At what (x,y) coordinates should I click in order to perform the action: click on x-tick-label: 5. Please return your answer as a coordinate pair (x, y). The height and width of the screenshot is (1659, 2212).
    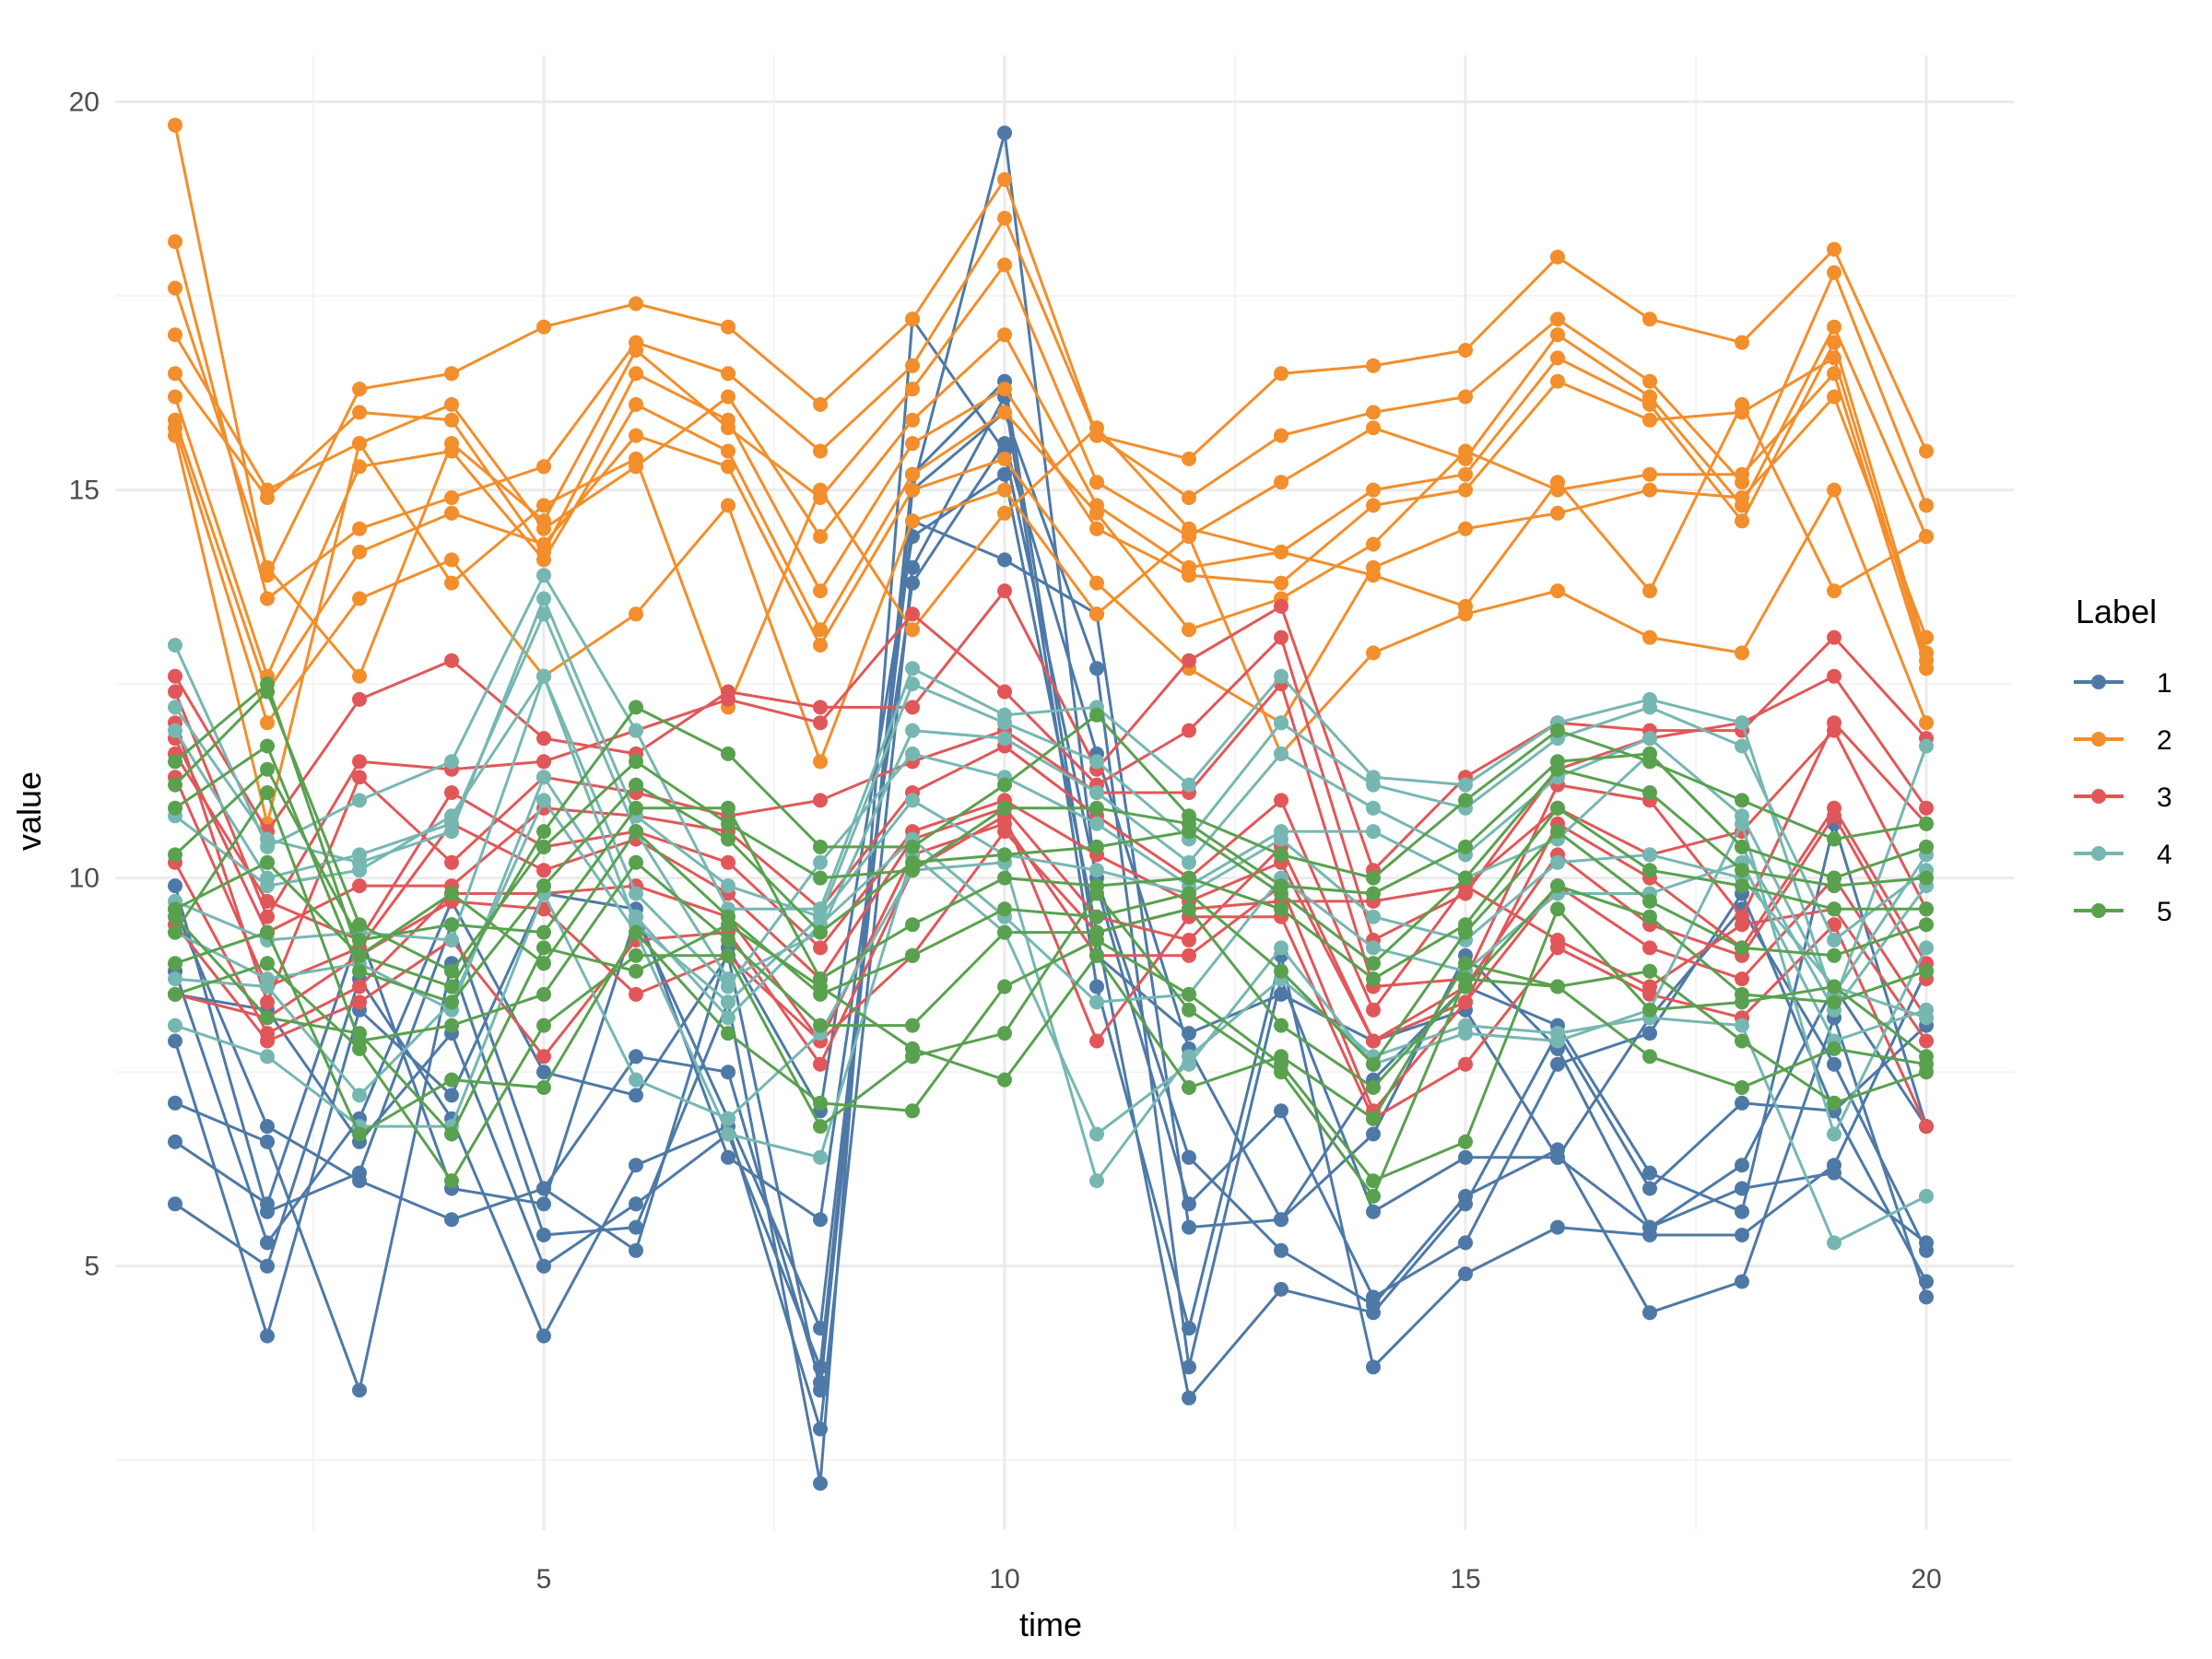
    Looking at the image, I should click on (544, 1579).